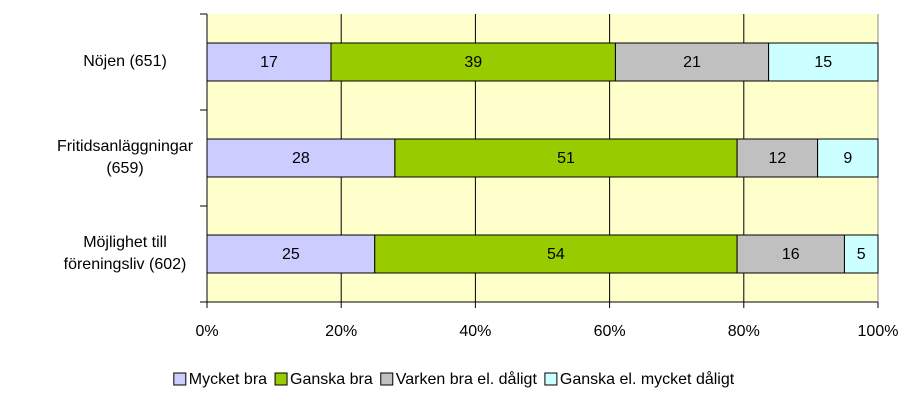  Describe the element at coordinates (206, 331) in the screenshot. I see `x-tick-label: 0%` at that location.